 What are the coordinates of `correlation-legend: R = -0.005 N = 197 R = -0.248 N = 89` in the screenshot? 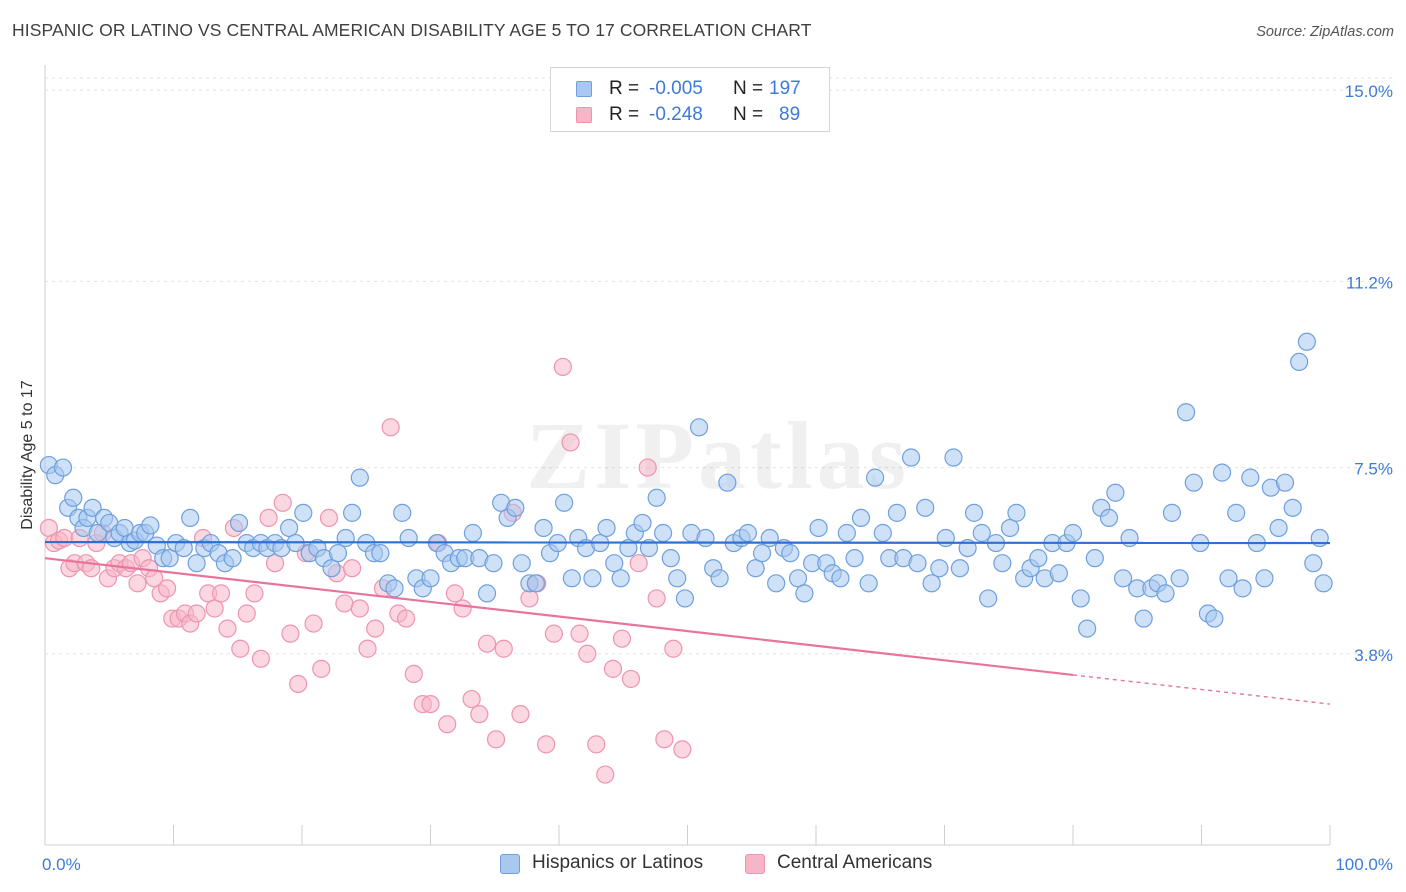 It's located at (690, 99).